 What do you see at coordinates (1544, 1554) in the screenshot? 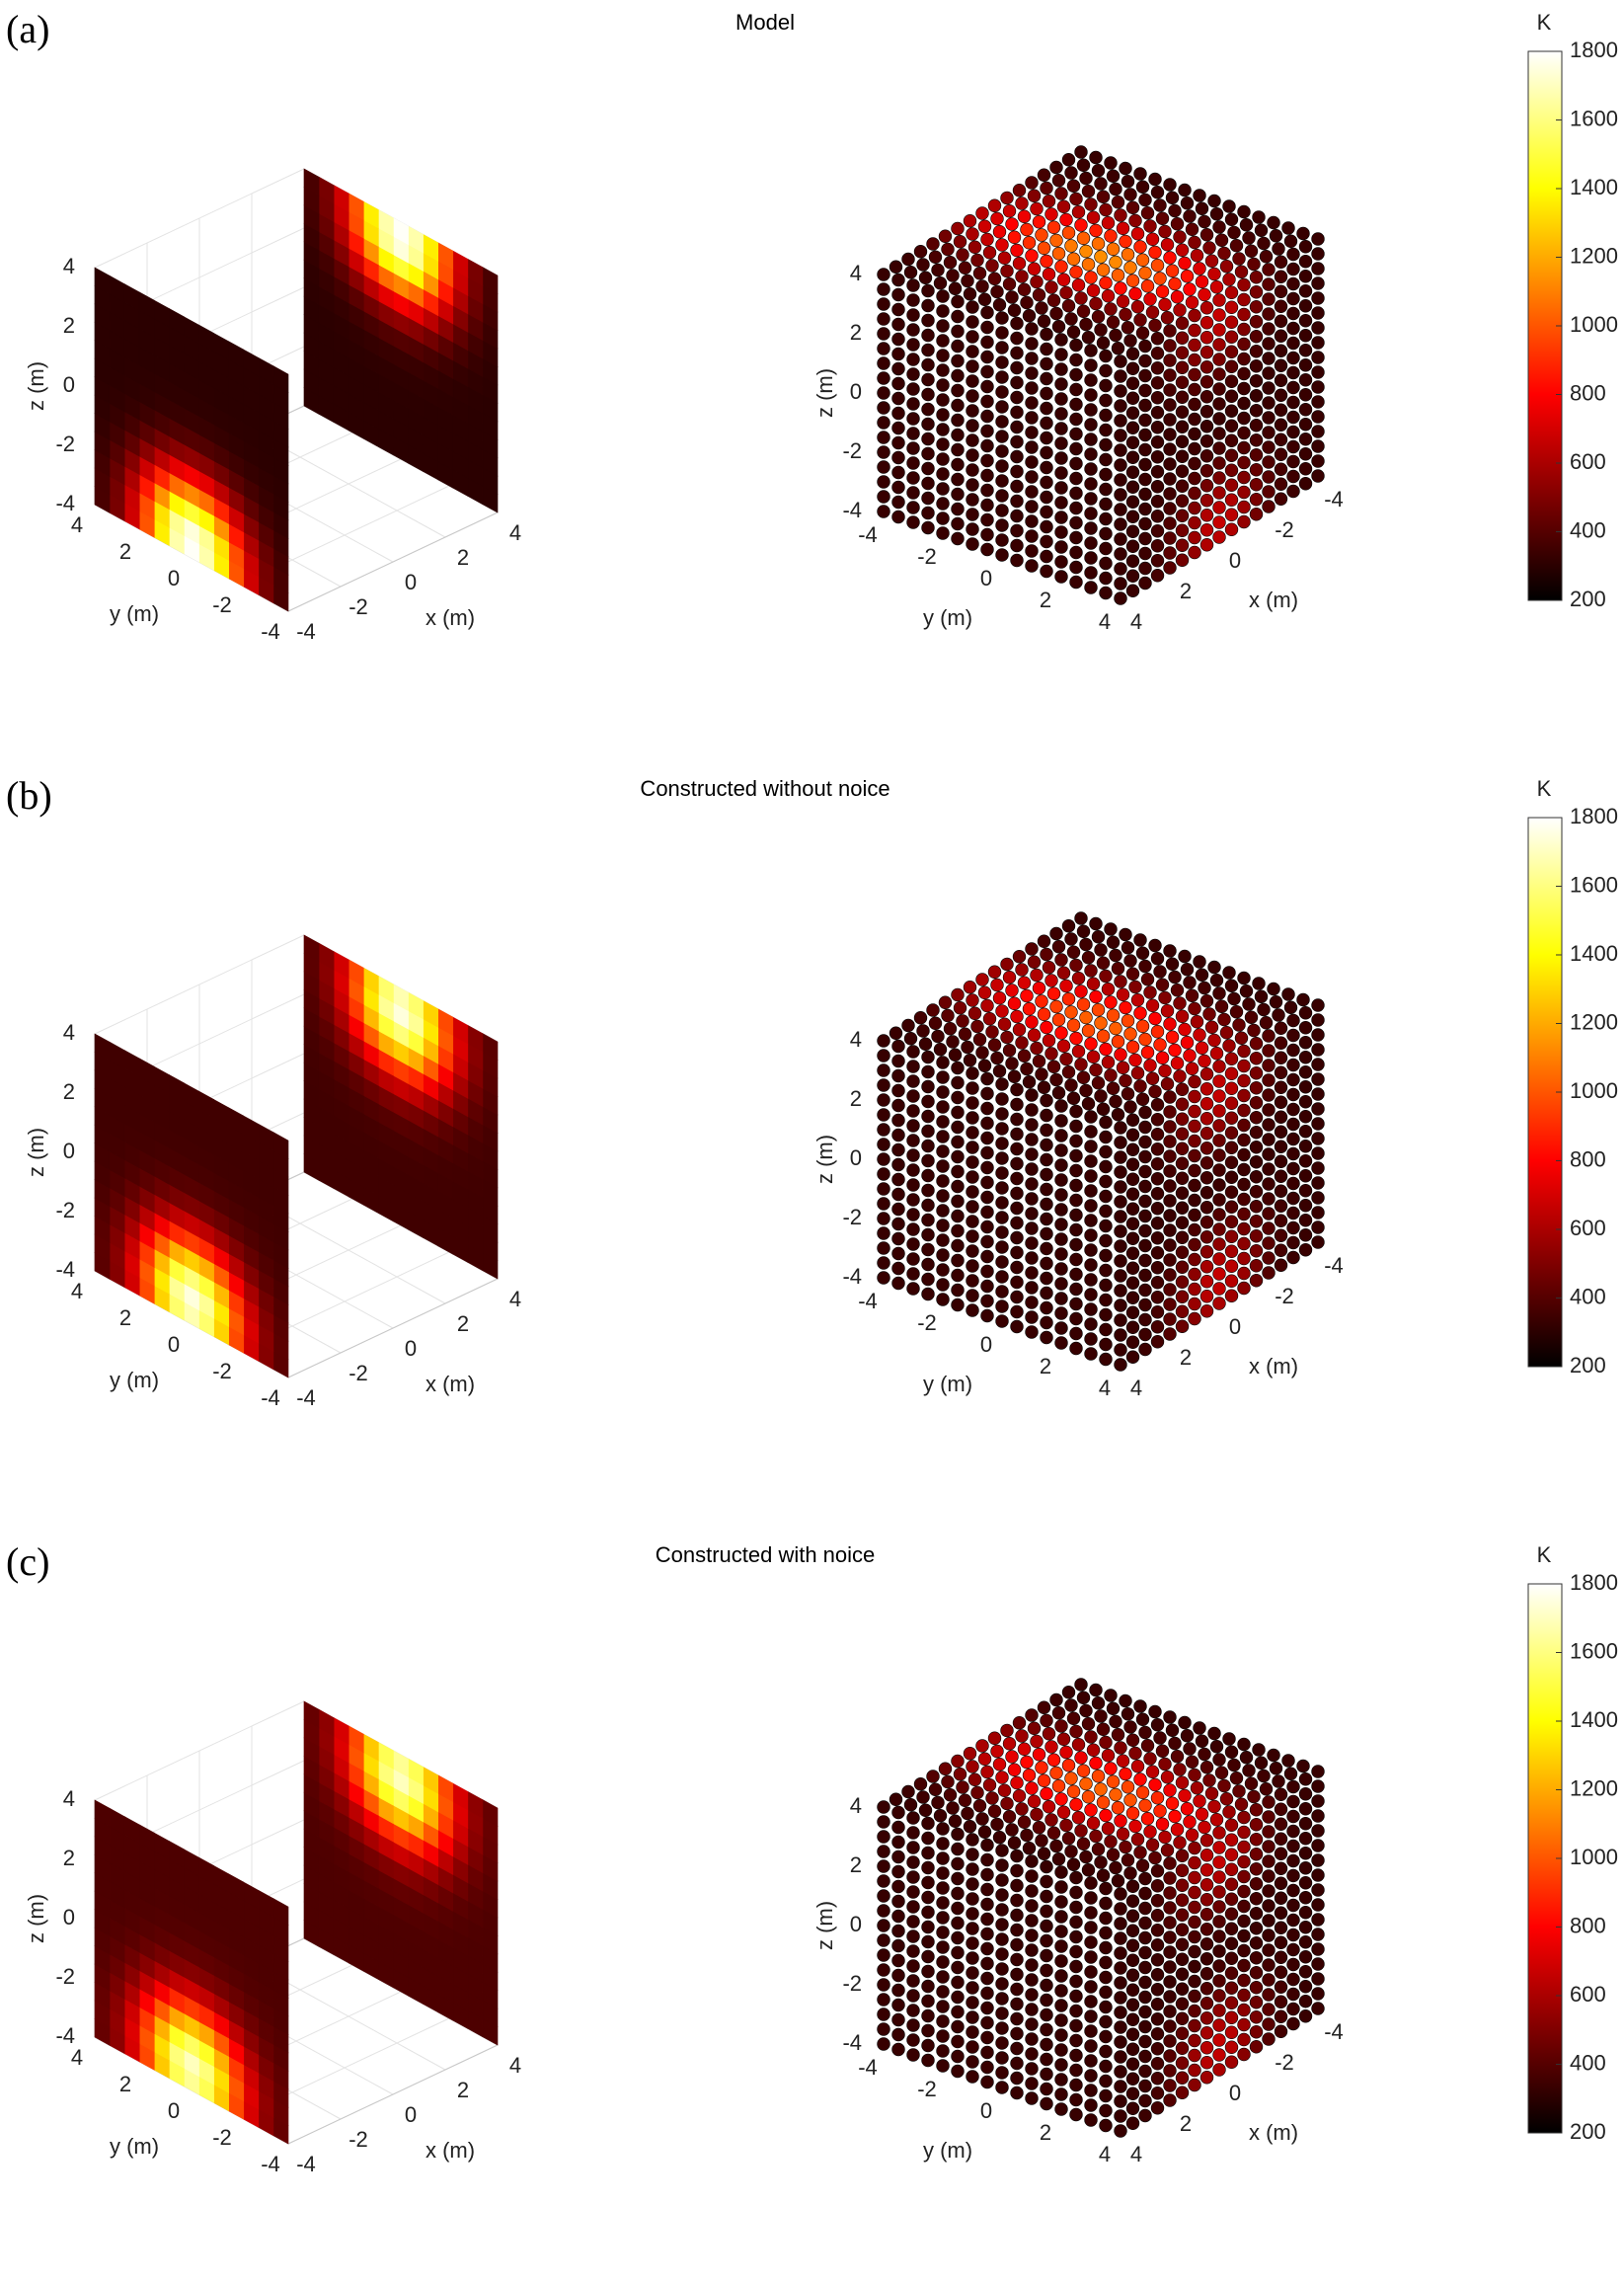
I see `colorbar-unit: K` at bounding box center [1544, 1554].